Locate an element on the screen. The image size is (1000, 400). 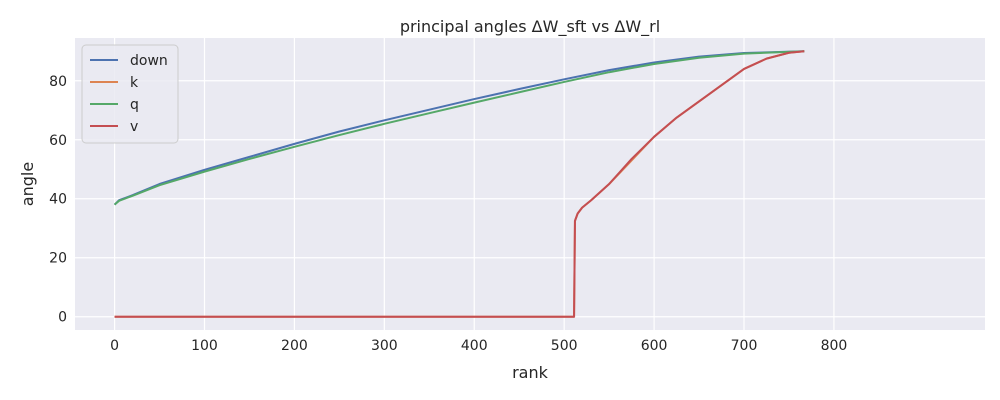
x-tick-label: 200 is located at coordinates (294, 346).